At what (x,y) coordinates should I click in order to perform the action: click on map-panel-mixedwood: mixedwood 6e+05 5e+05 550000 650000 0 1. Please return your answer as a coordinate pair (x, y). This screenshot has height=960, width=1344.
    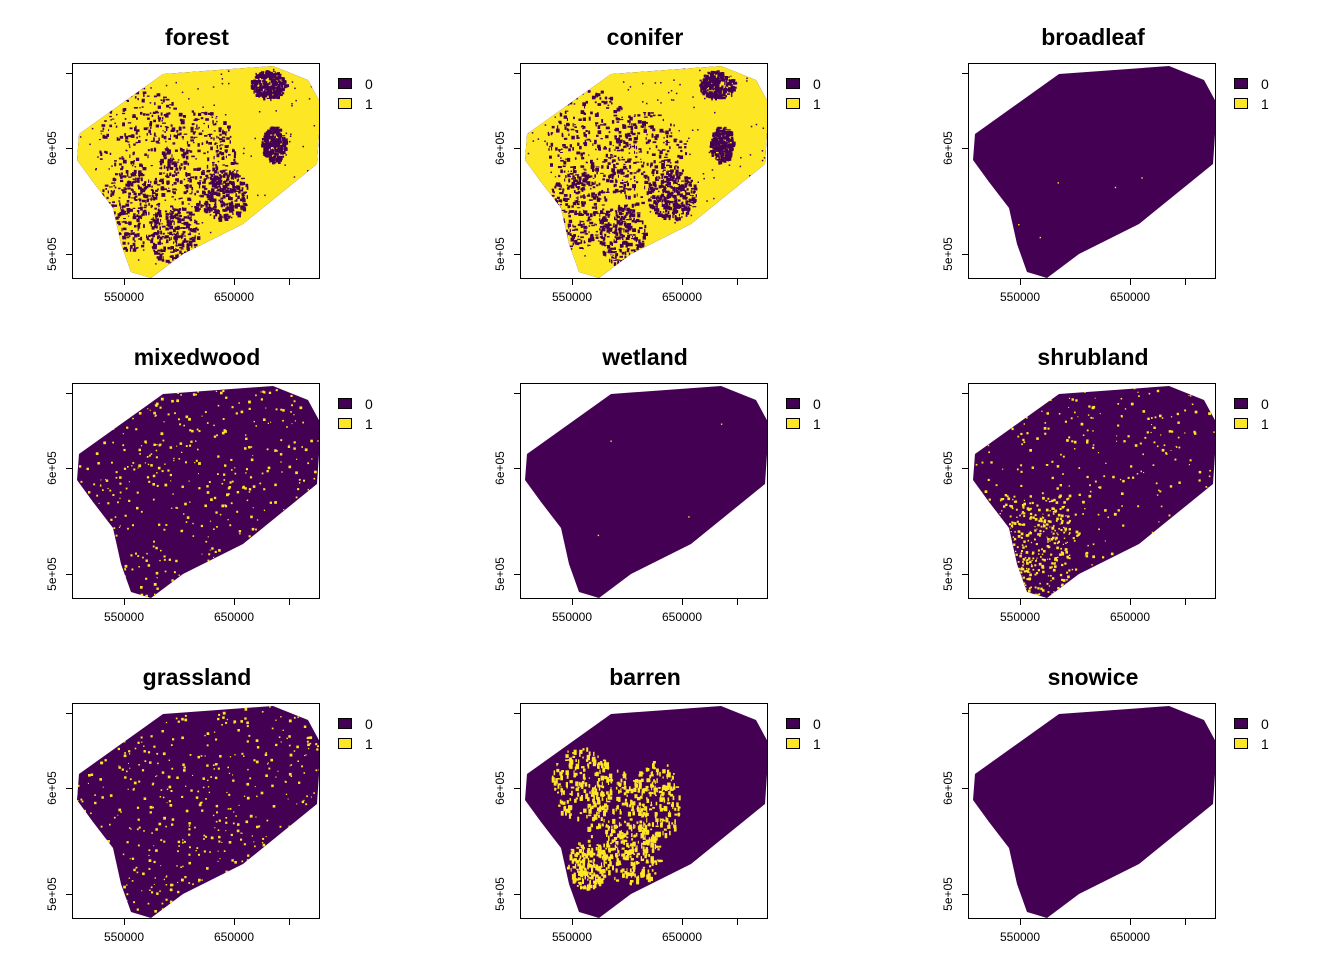
    Looking at the image, I should click on (224, 480).